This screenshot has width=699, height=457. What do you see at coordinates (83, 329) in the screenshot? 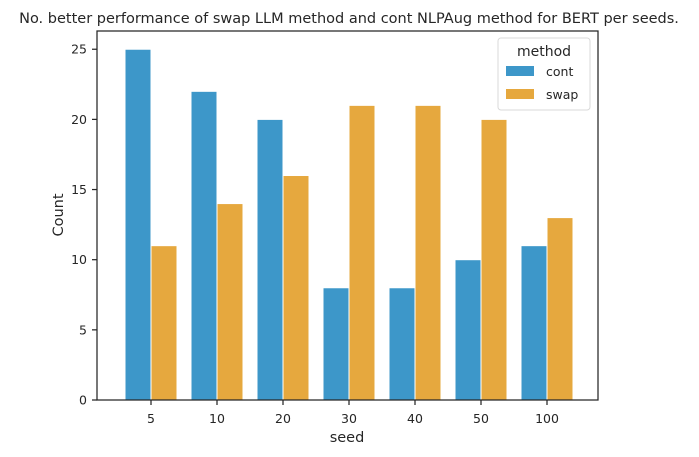
I see `y-tick-label: 5` at bounding box center [83, 329].